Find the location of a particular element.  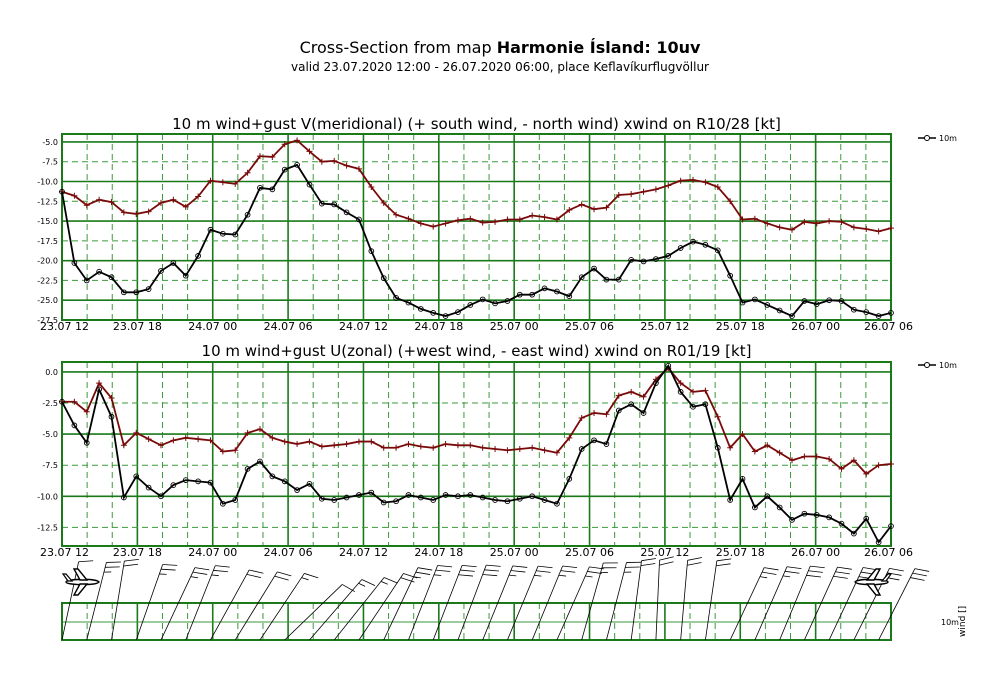

x-tick-label: 24.07 12 is located at coordinates (363, 326).